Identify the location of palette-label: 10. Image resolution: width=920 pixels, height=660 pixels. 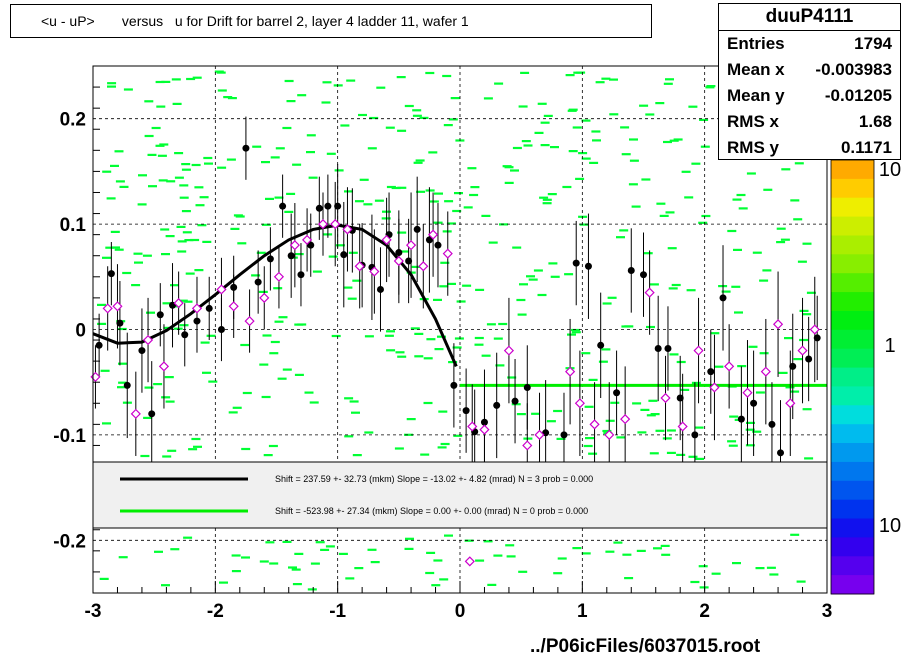
(890, 170).